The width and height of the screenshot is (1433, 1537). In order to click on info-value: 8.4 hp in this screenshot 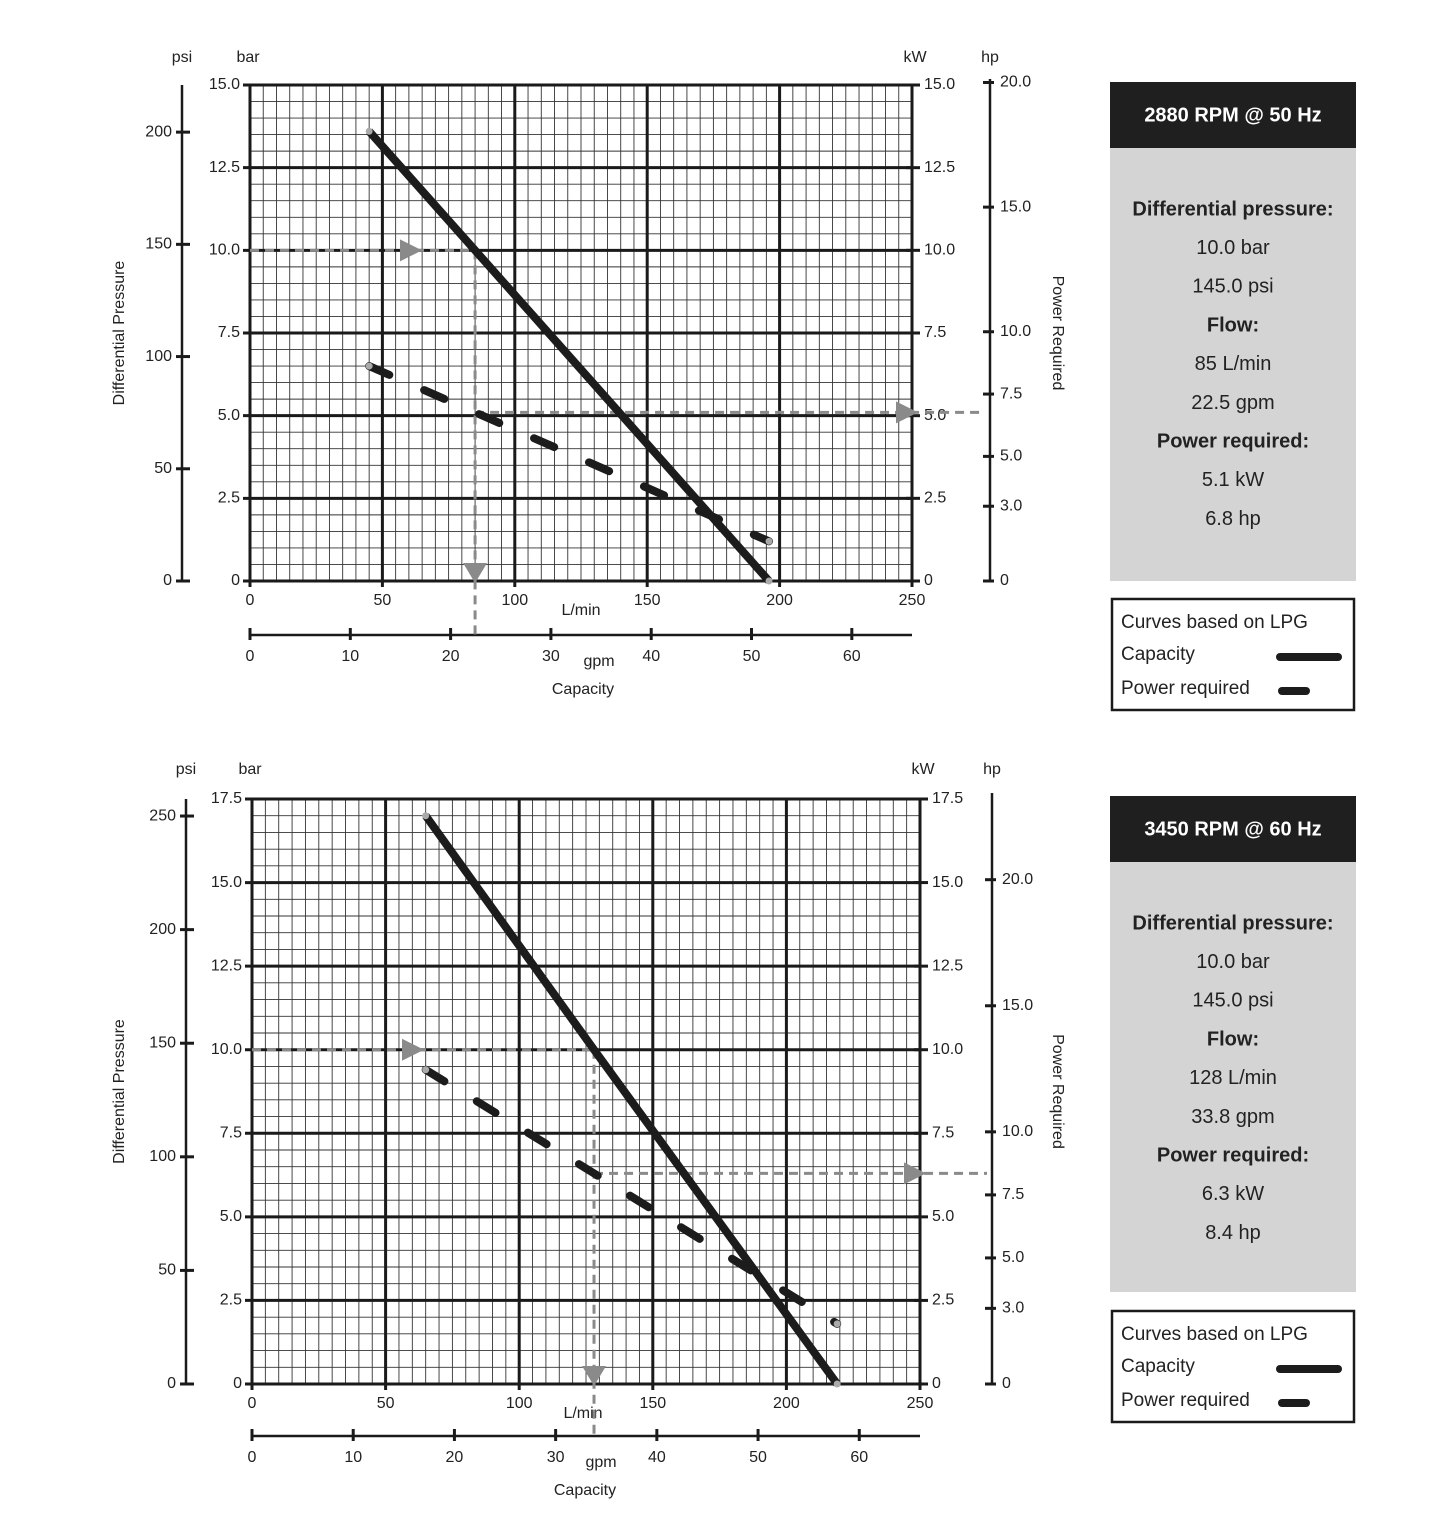, I will do `click(1233, 1233)`.